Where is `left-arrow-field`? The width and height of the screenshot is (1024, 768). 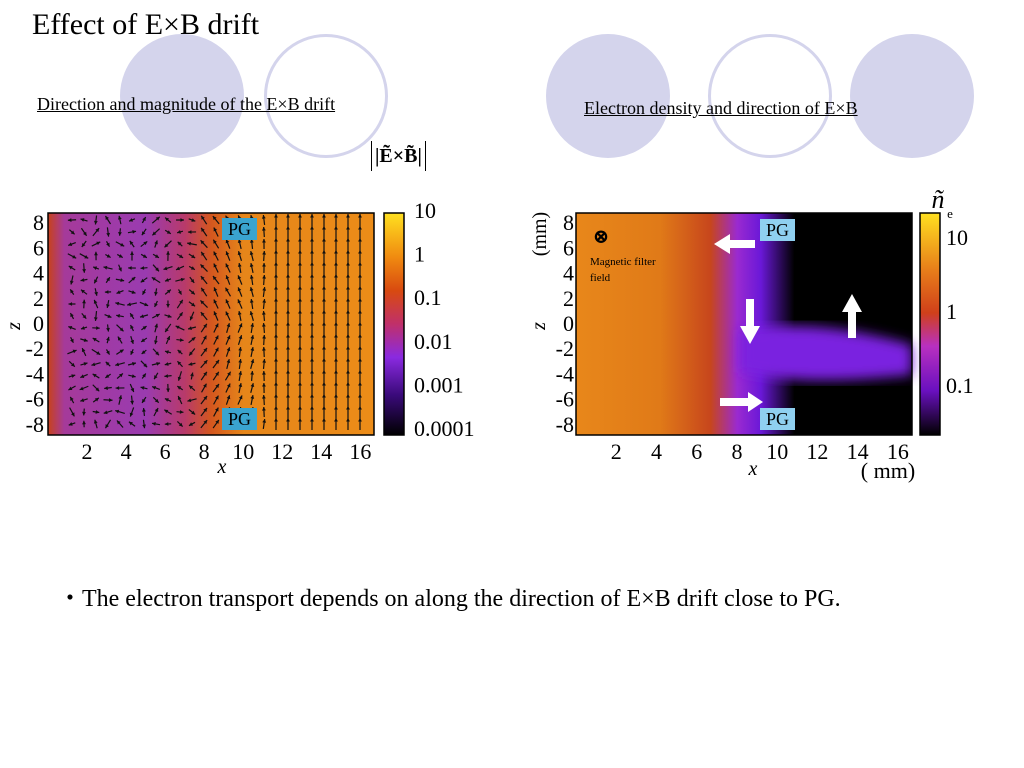 left-arrow-field is located at coordinates (214, 322).